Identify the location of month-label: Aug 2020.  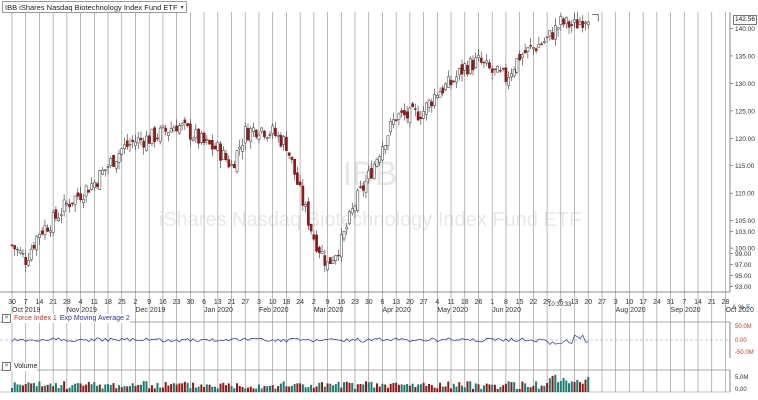
(631, 310).